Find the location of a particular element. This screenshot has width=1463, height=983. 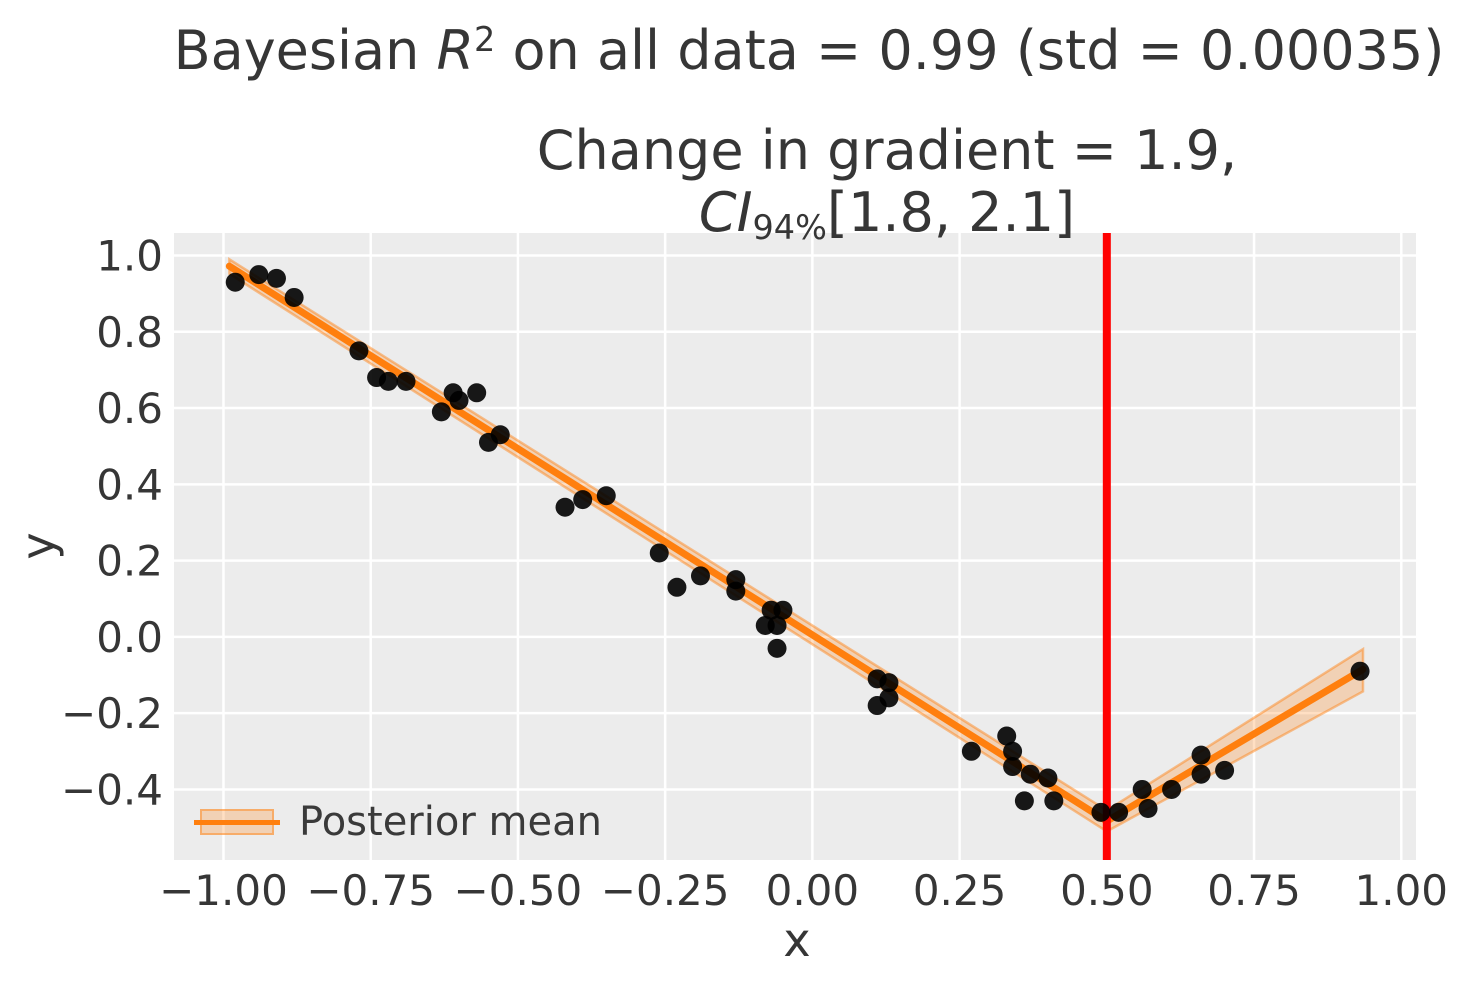

y-tick-label: −0.4 is located at coordinates (112, 789).